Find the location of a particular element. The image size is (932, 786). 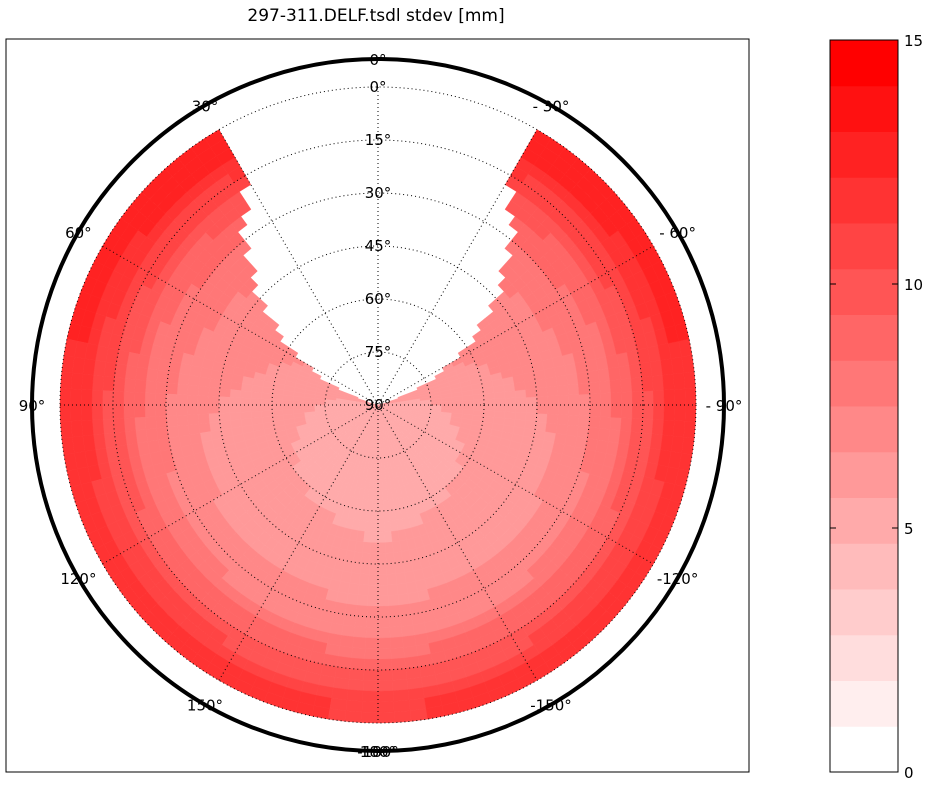

azimuth-tick-label: 0° is located at coordinates (377, 60).